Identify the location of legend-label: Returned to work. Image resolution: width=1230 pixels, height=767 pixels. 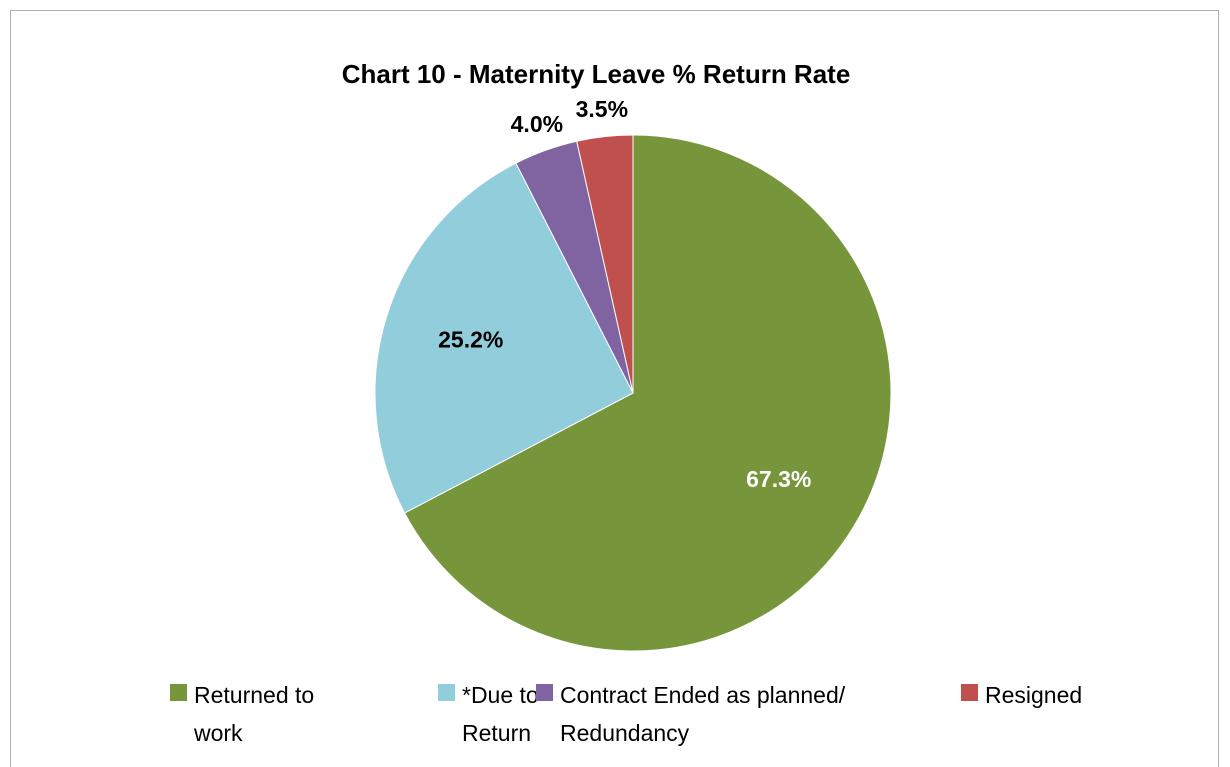
(254, 714).